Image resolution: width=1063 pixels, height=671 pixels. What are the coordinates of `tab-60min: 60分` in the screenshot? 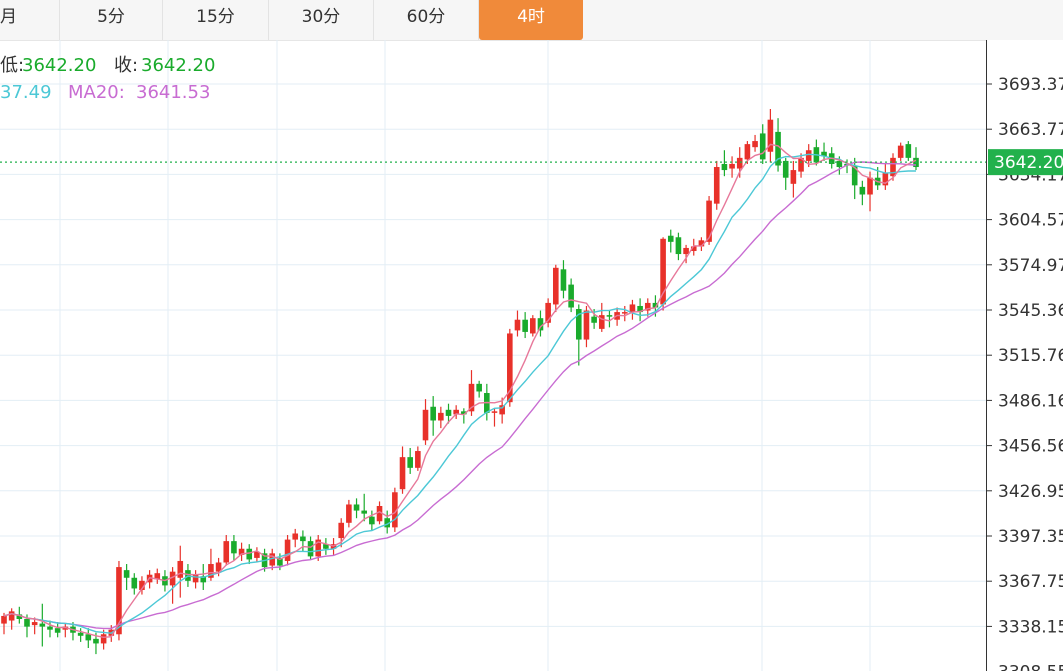 It's located at (426, 20).